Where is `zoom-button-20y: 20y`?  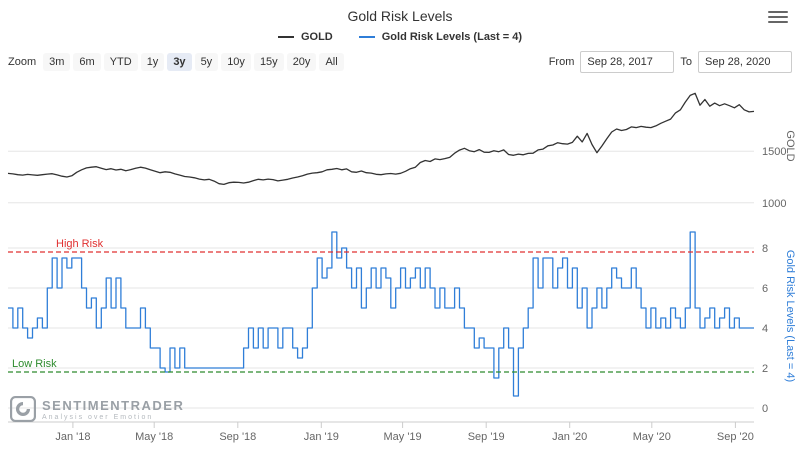
zoom-button-20y: 20y is located at coordinates (301, 62).